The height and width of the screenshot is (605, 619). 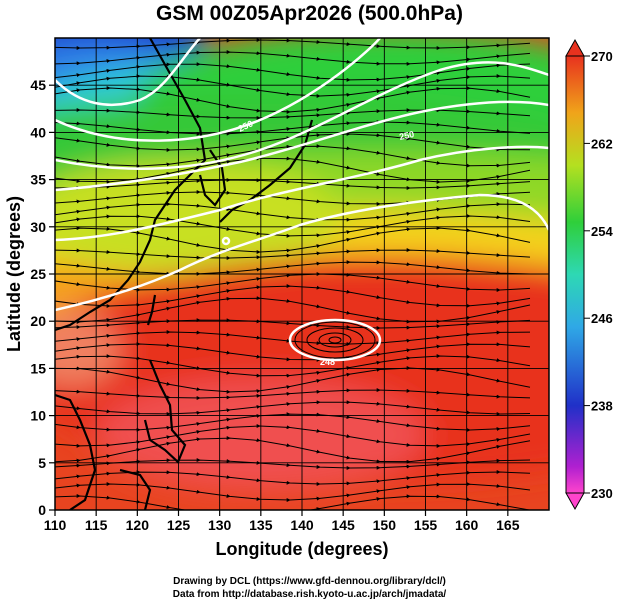 What do you see at coordinates (55, 525) in the screenshot?
I see `x-tick-label: 110` at bounding box center [55, 525].